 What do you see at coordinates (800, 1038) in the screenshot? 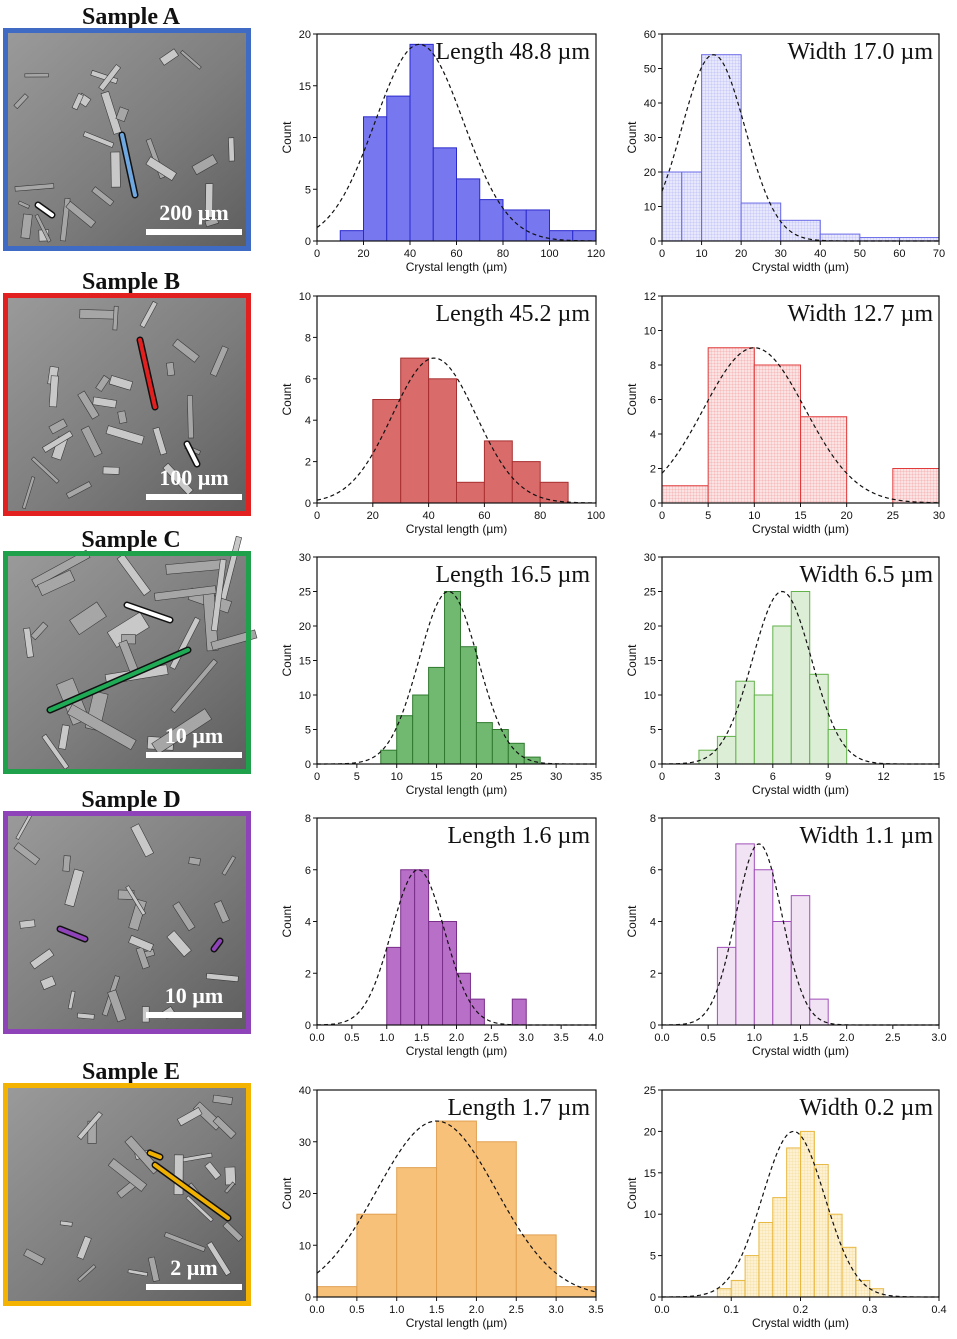
I see `x-tick-label: 1.5` at bounding box center [800, 1038].